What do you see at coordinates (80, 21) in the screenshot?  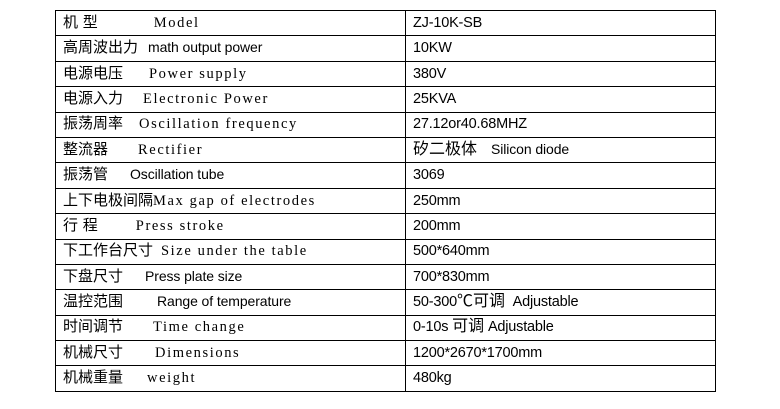 I see `spec-label-cn: 机 型` at bounding box center [80, 21].